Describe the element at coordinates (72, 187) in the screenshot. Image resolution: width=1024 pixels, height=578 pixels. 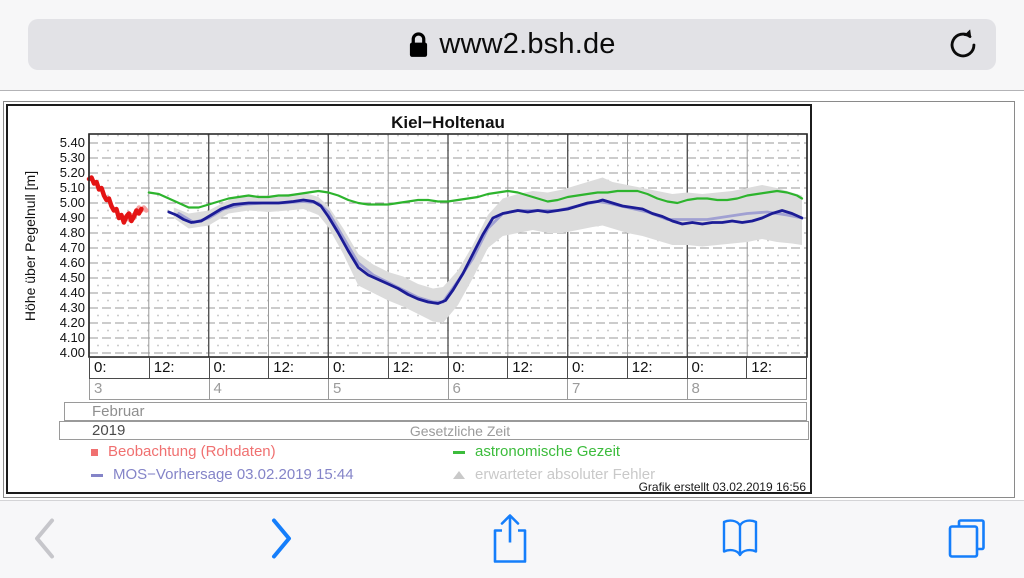
I see `y-tick-label: 5.10` at that location.